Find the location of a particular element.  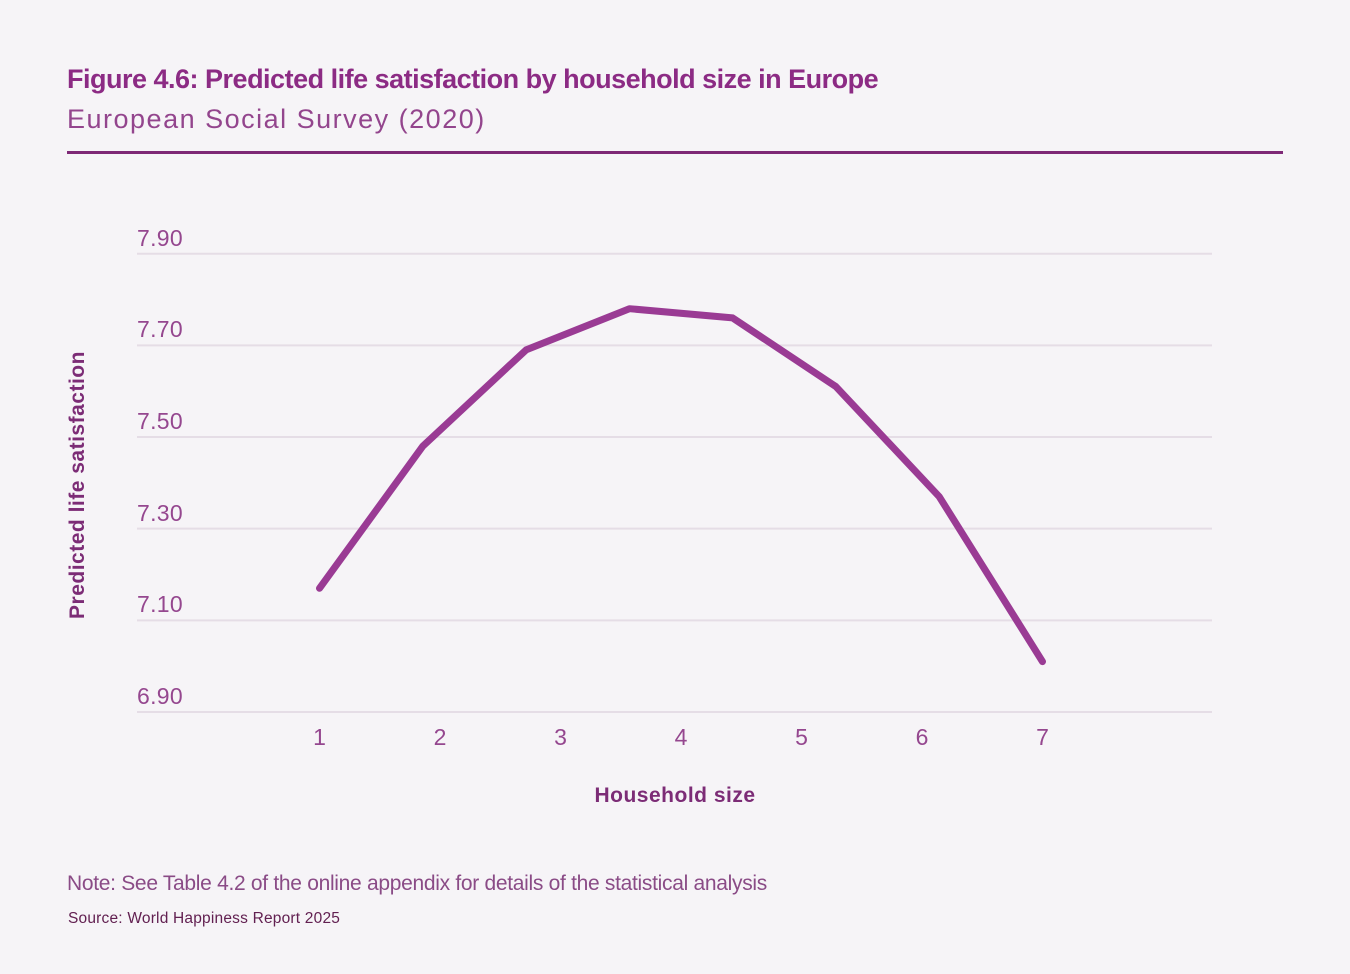

y-tick-label-6.90: 6.90 is located at coordinates (160, 696).